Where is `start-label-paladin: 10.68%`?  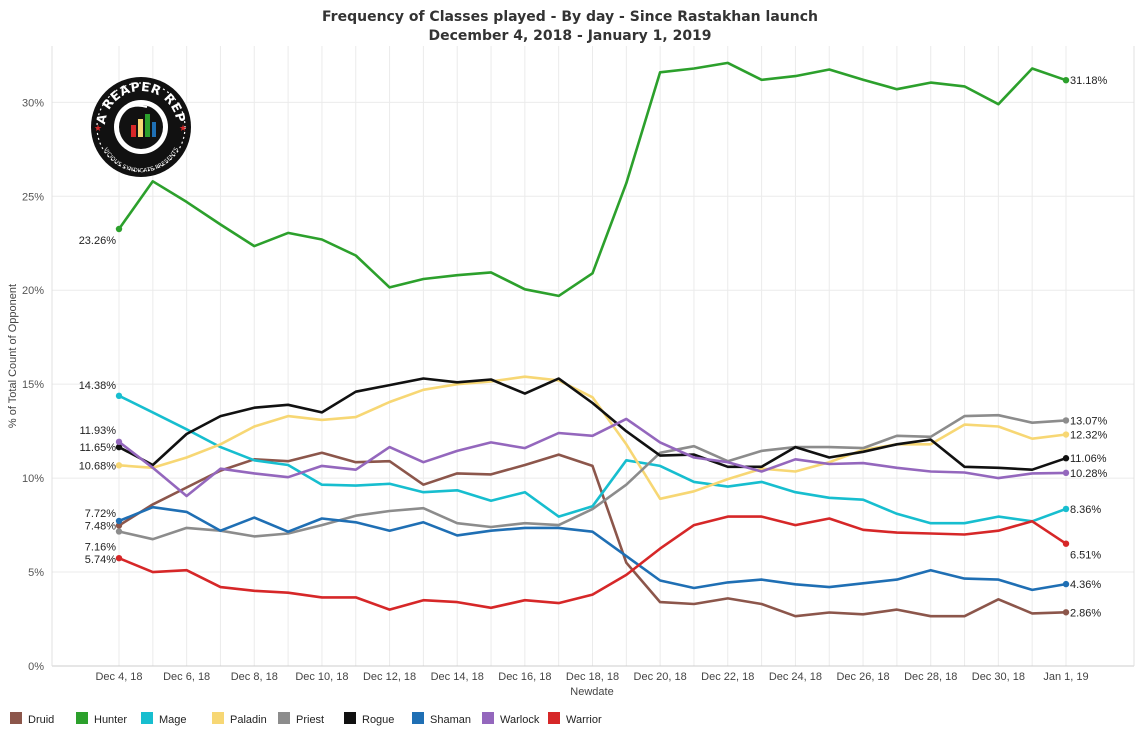
start-label-paladin: 10.68% is located at coordinates (98, 466).